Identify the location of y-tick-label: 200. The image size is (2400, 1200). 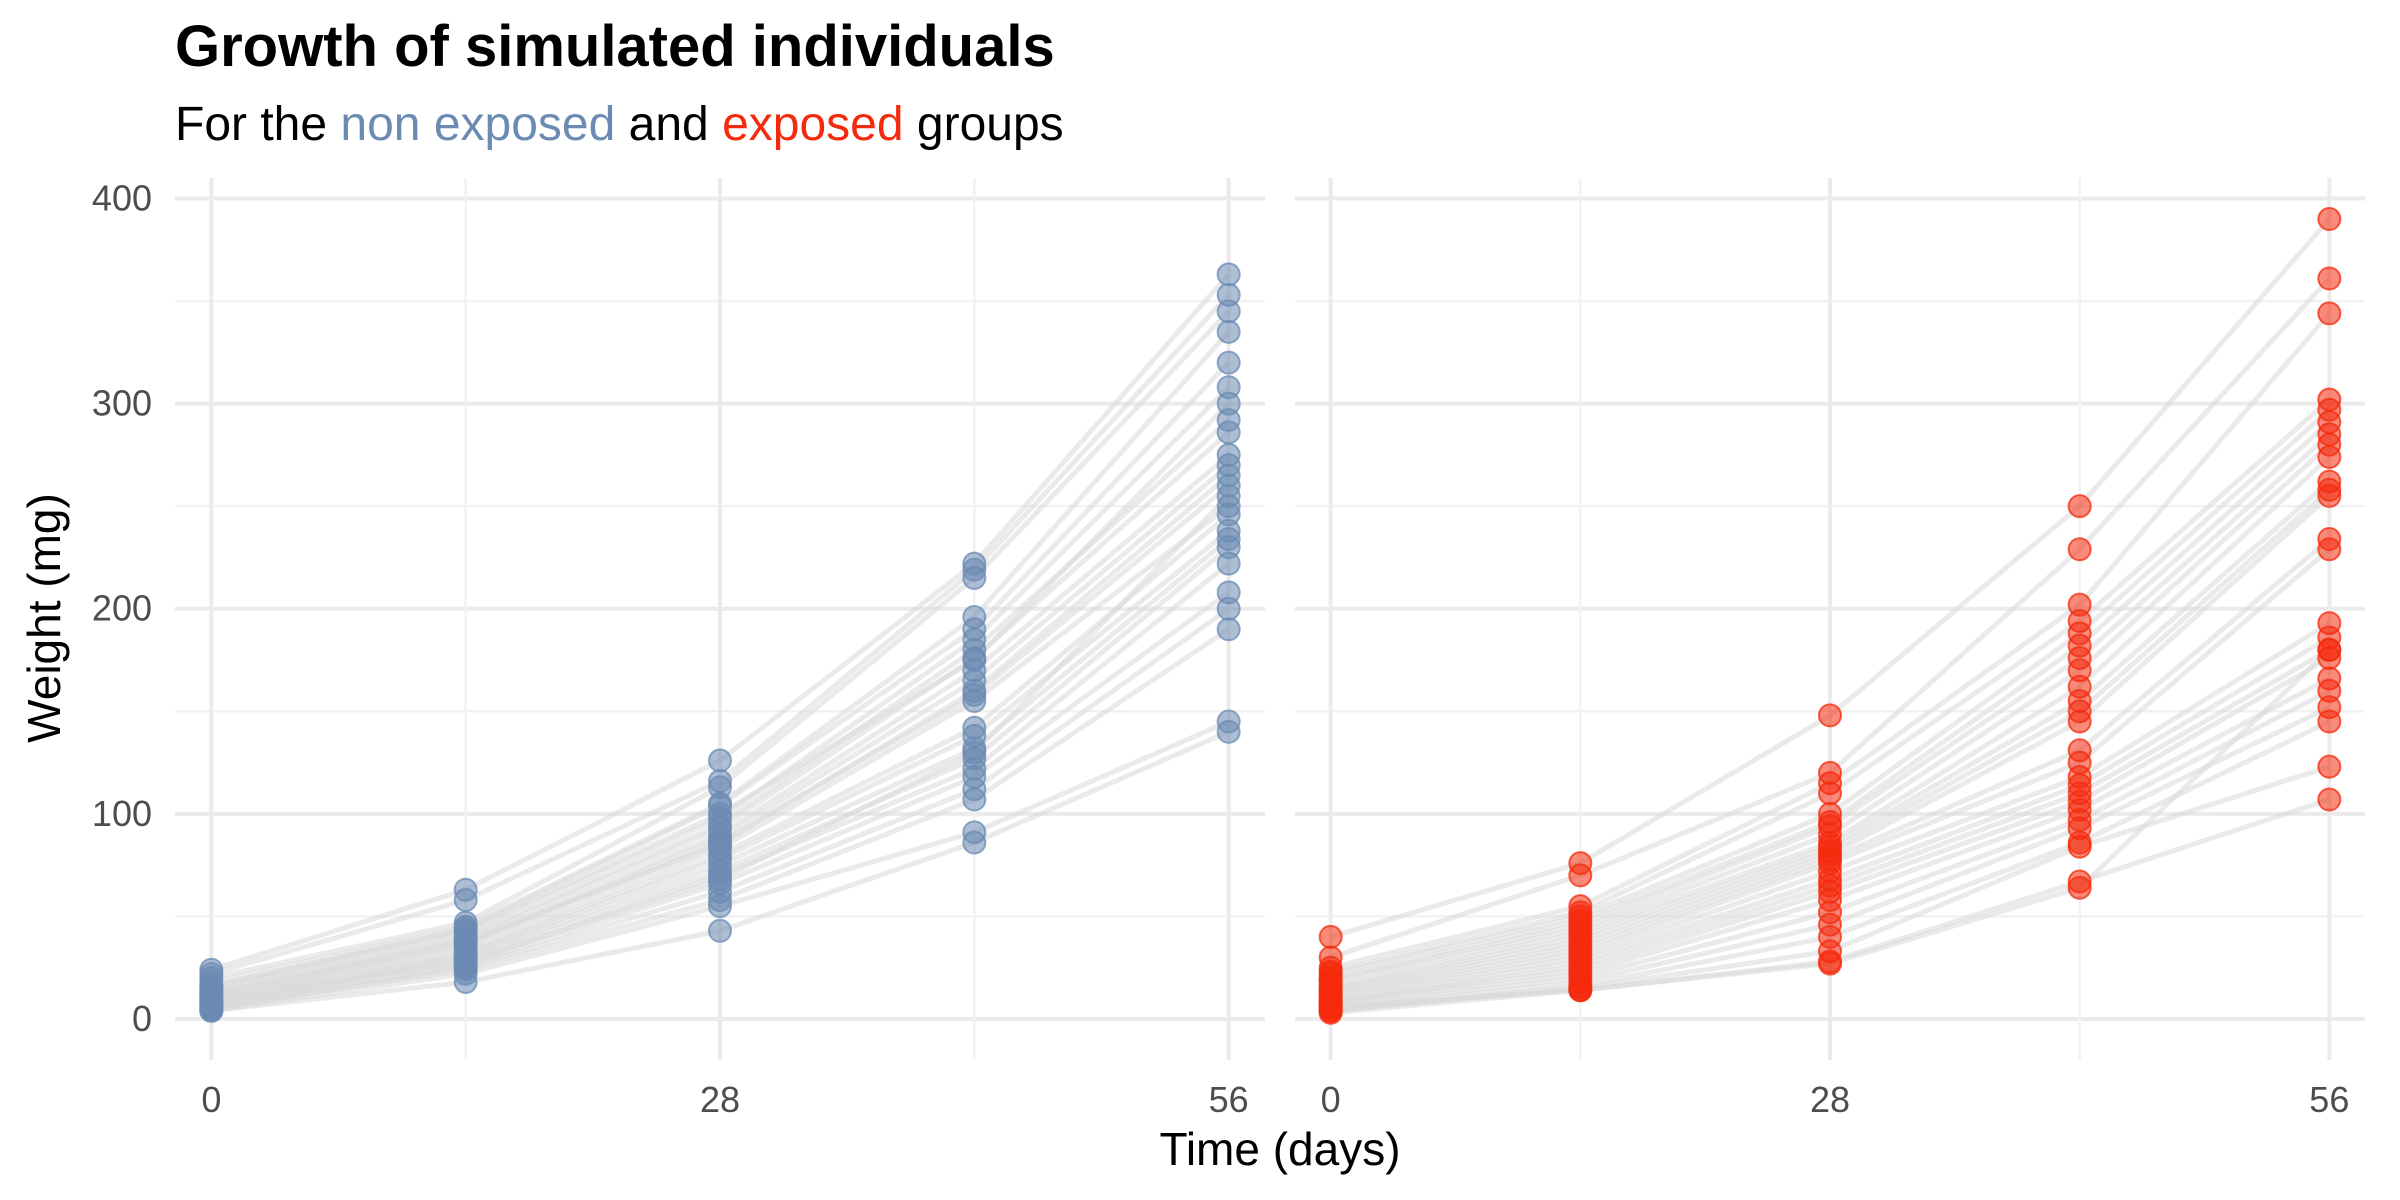
(122, 608).